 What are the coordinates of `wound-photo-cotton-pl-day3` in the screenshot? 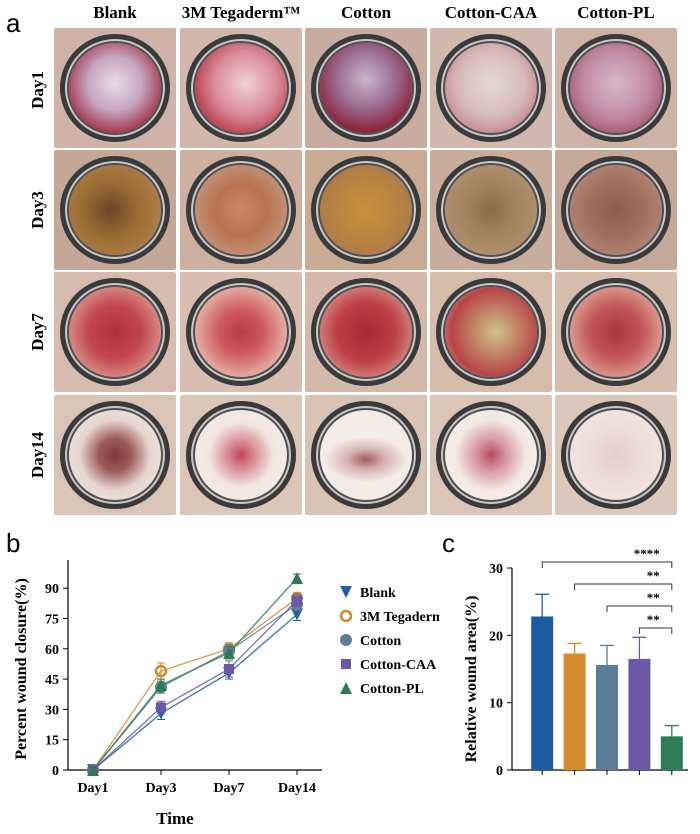 It's located at (616, 210).